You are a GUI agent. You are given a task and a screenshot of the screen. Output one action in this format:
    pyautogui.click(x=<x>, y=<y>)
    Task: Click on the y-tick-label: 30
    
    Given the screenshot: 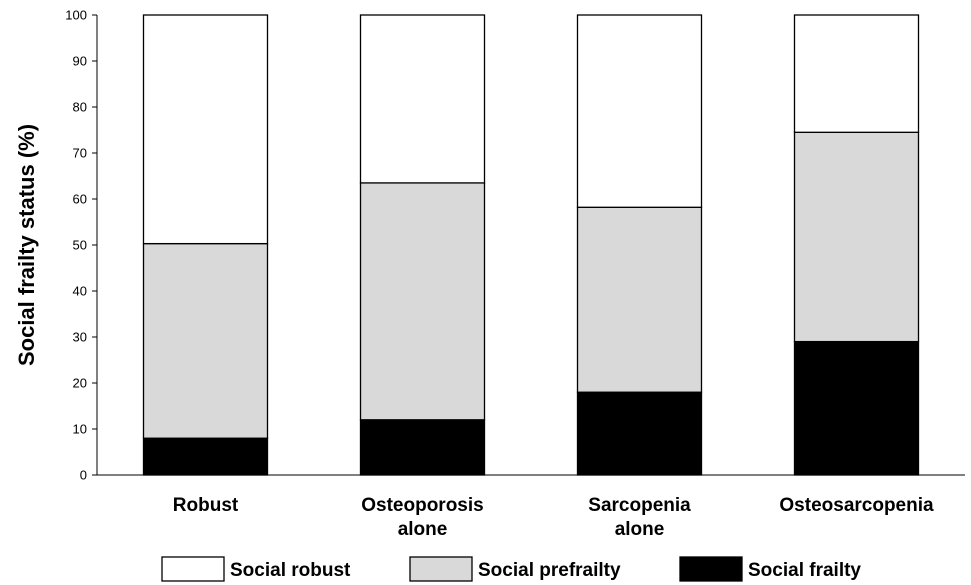 What is the action you would take?
    pyautogui.click(x=80, y=337)
    